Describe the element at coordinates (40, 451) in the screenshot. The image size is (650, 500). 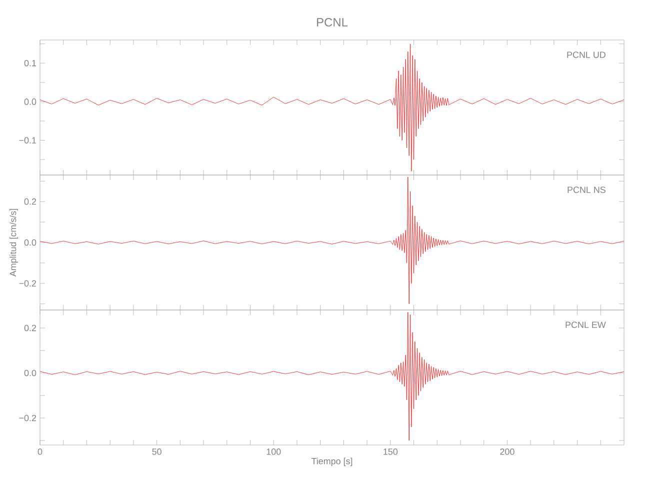
I see `x-tick-label: 0` at that location.